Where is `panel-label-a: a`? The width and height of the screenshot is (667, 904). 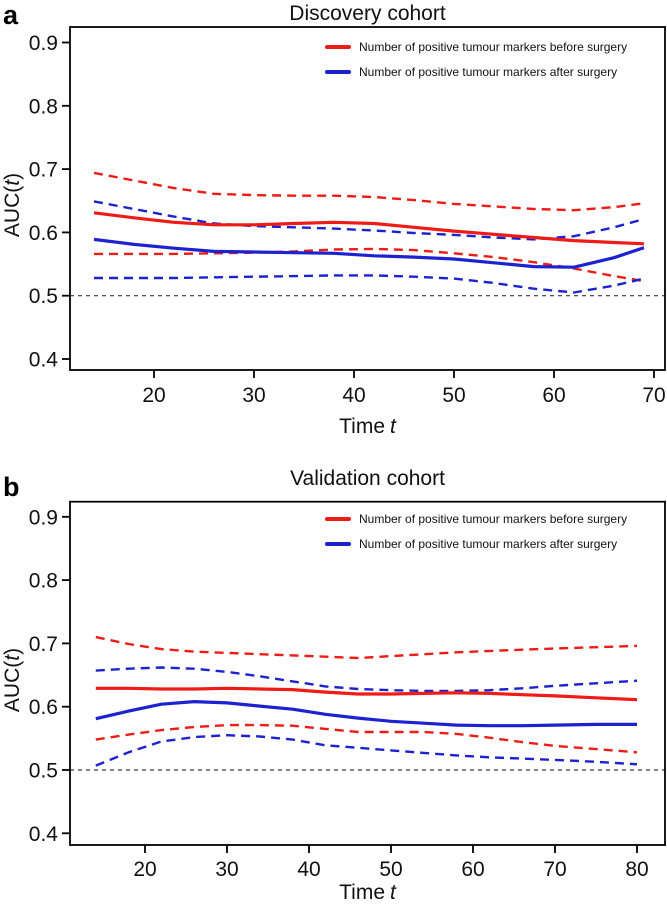
panel-label-a: a is located at coordinates (11, 15).